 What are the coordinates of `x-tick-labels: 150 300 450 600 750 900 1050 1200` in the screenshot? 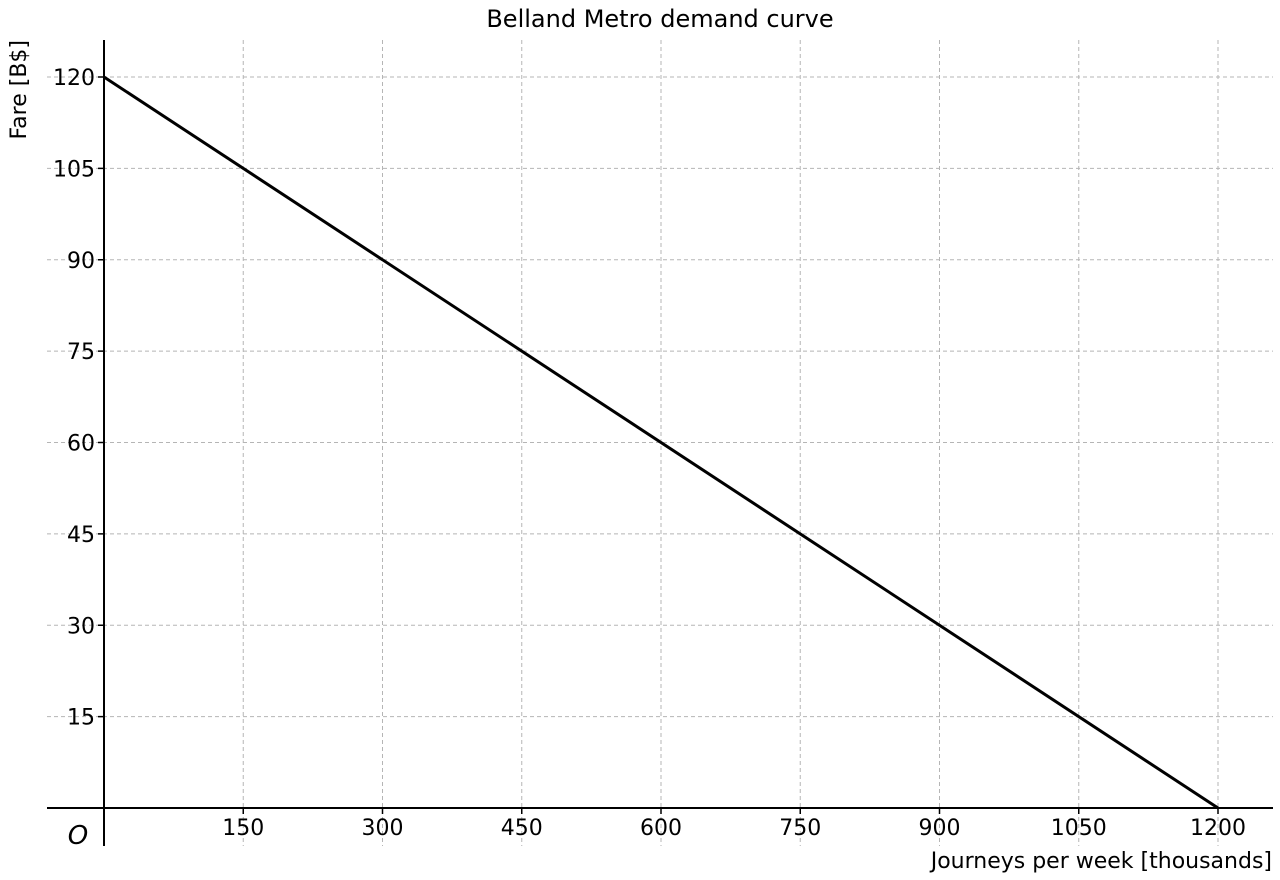 It's located at (734, 828).